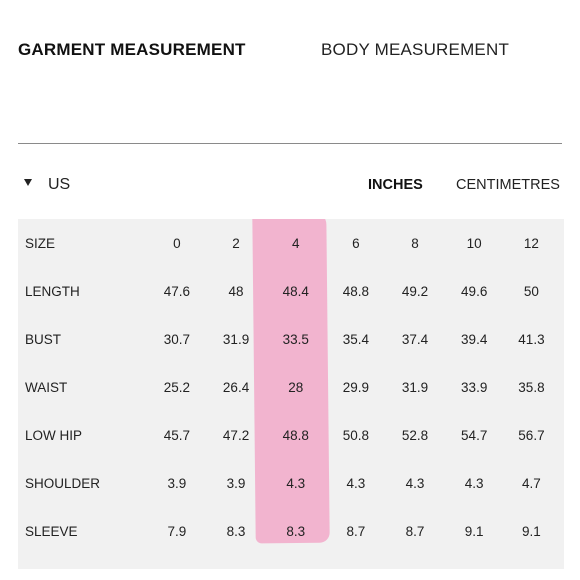 This screenshot has width=580, height=580. I want to click on measurement-cell: 50.8, so click(355, 435).